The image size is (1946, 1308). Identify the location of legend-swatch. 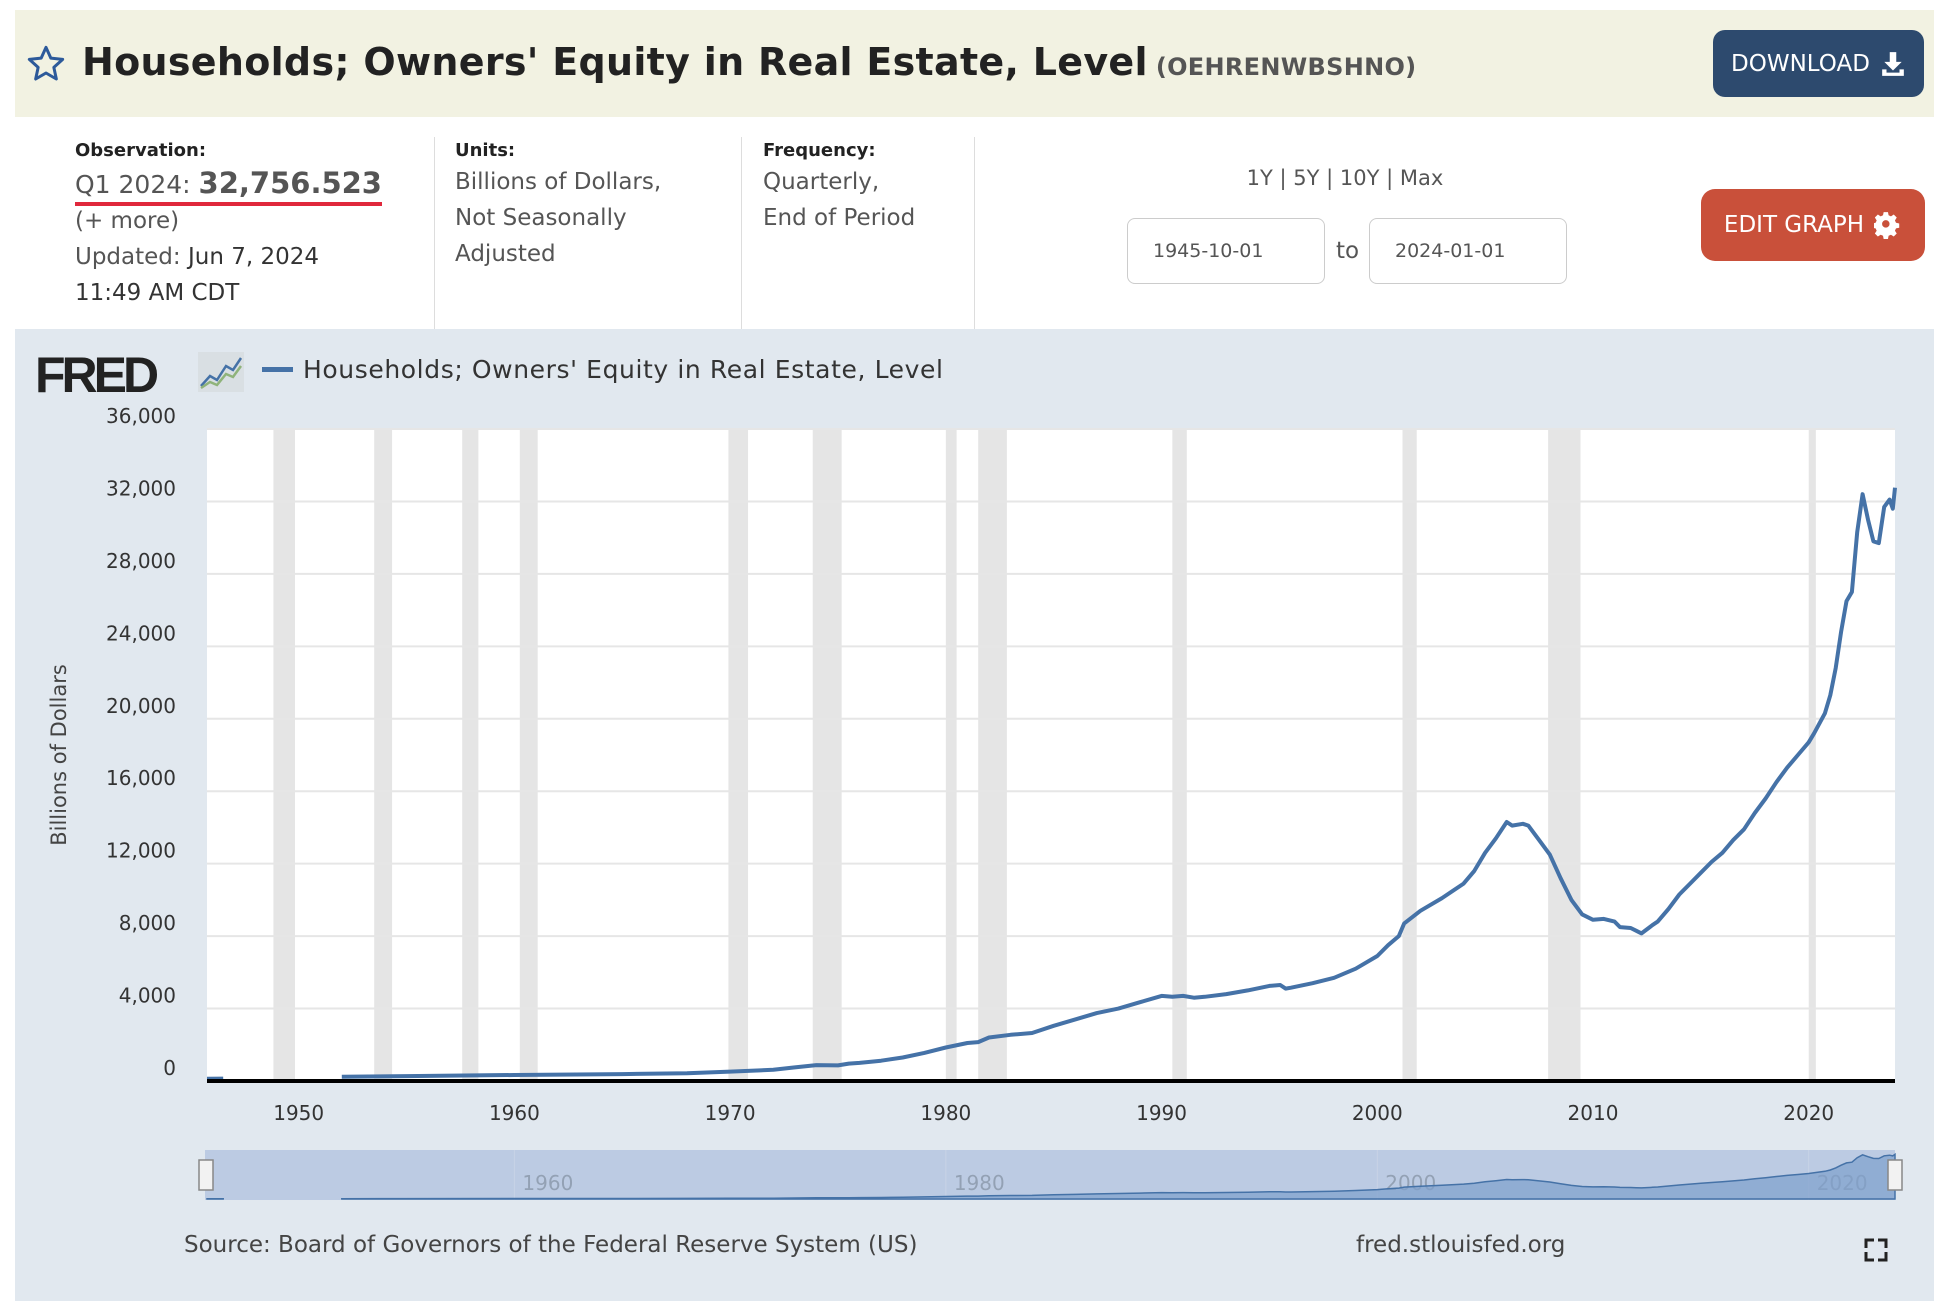
(277, 369).